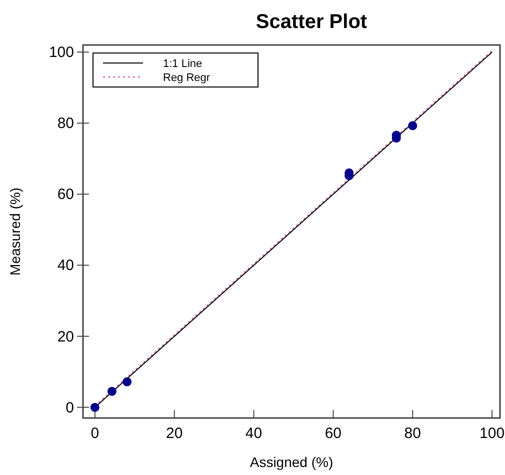  I want to click on x-tick-label: 40, so click(253, 433).